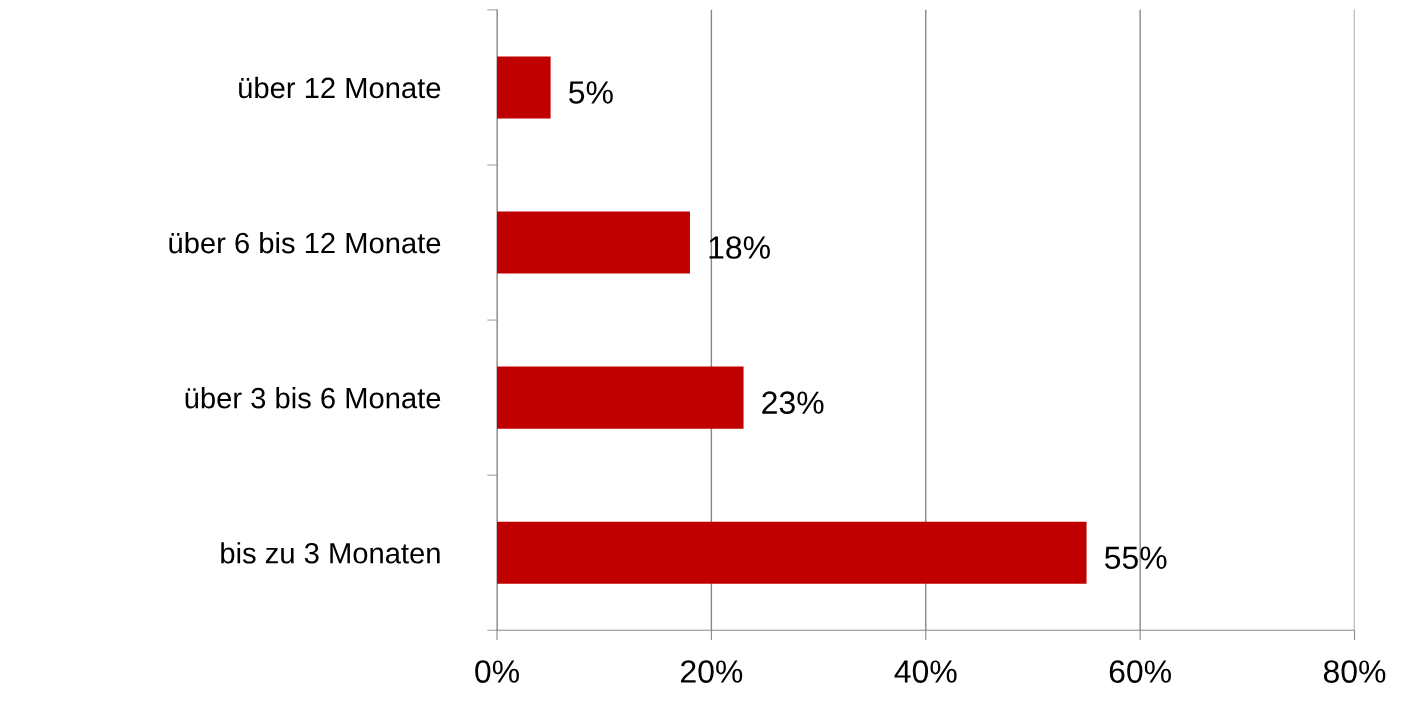  Describe the element at coordinates (1354, 671) in the screenshot. I see `x-tick-label: 80%` at that location.